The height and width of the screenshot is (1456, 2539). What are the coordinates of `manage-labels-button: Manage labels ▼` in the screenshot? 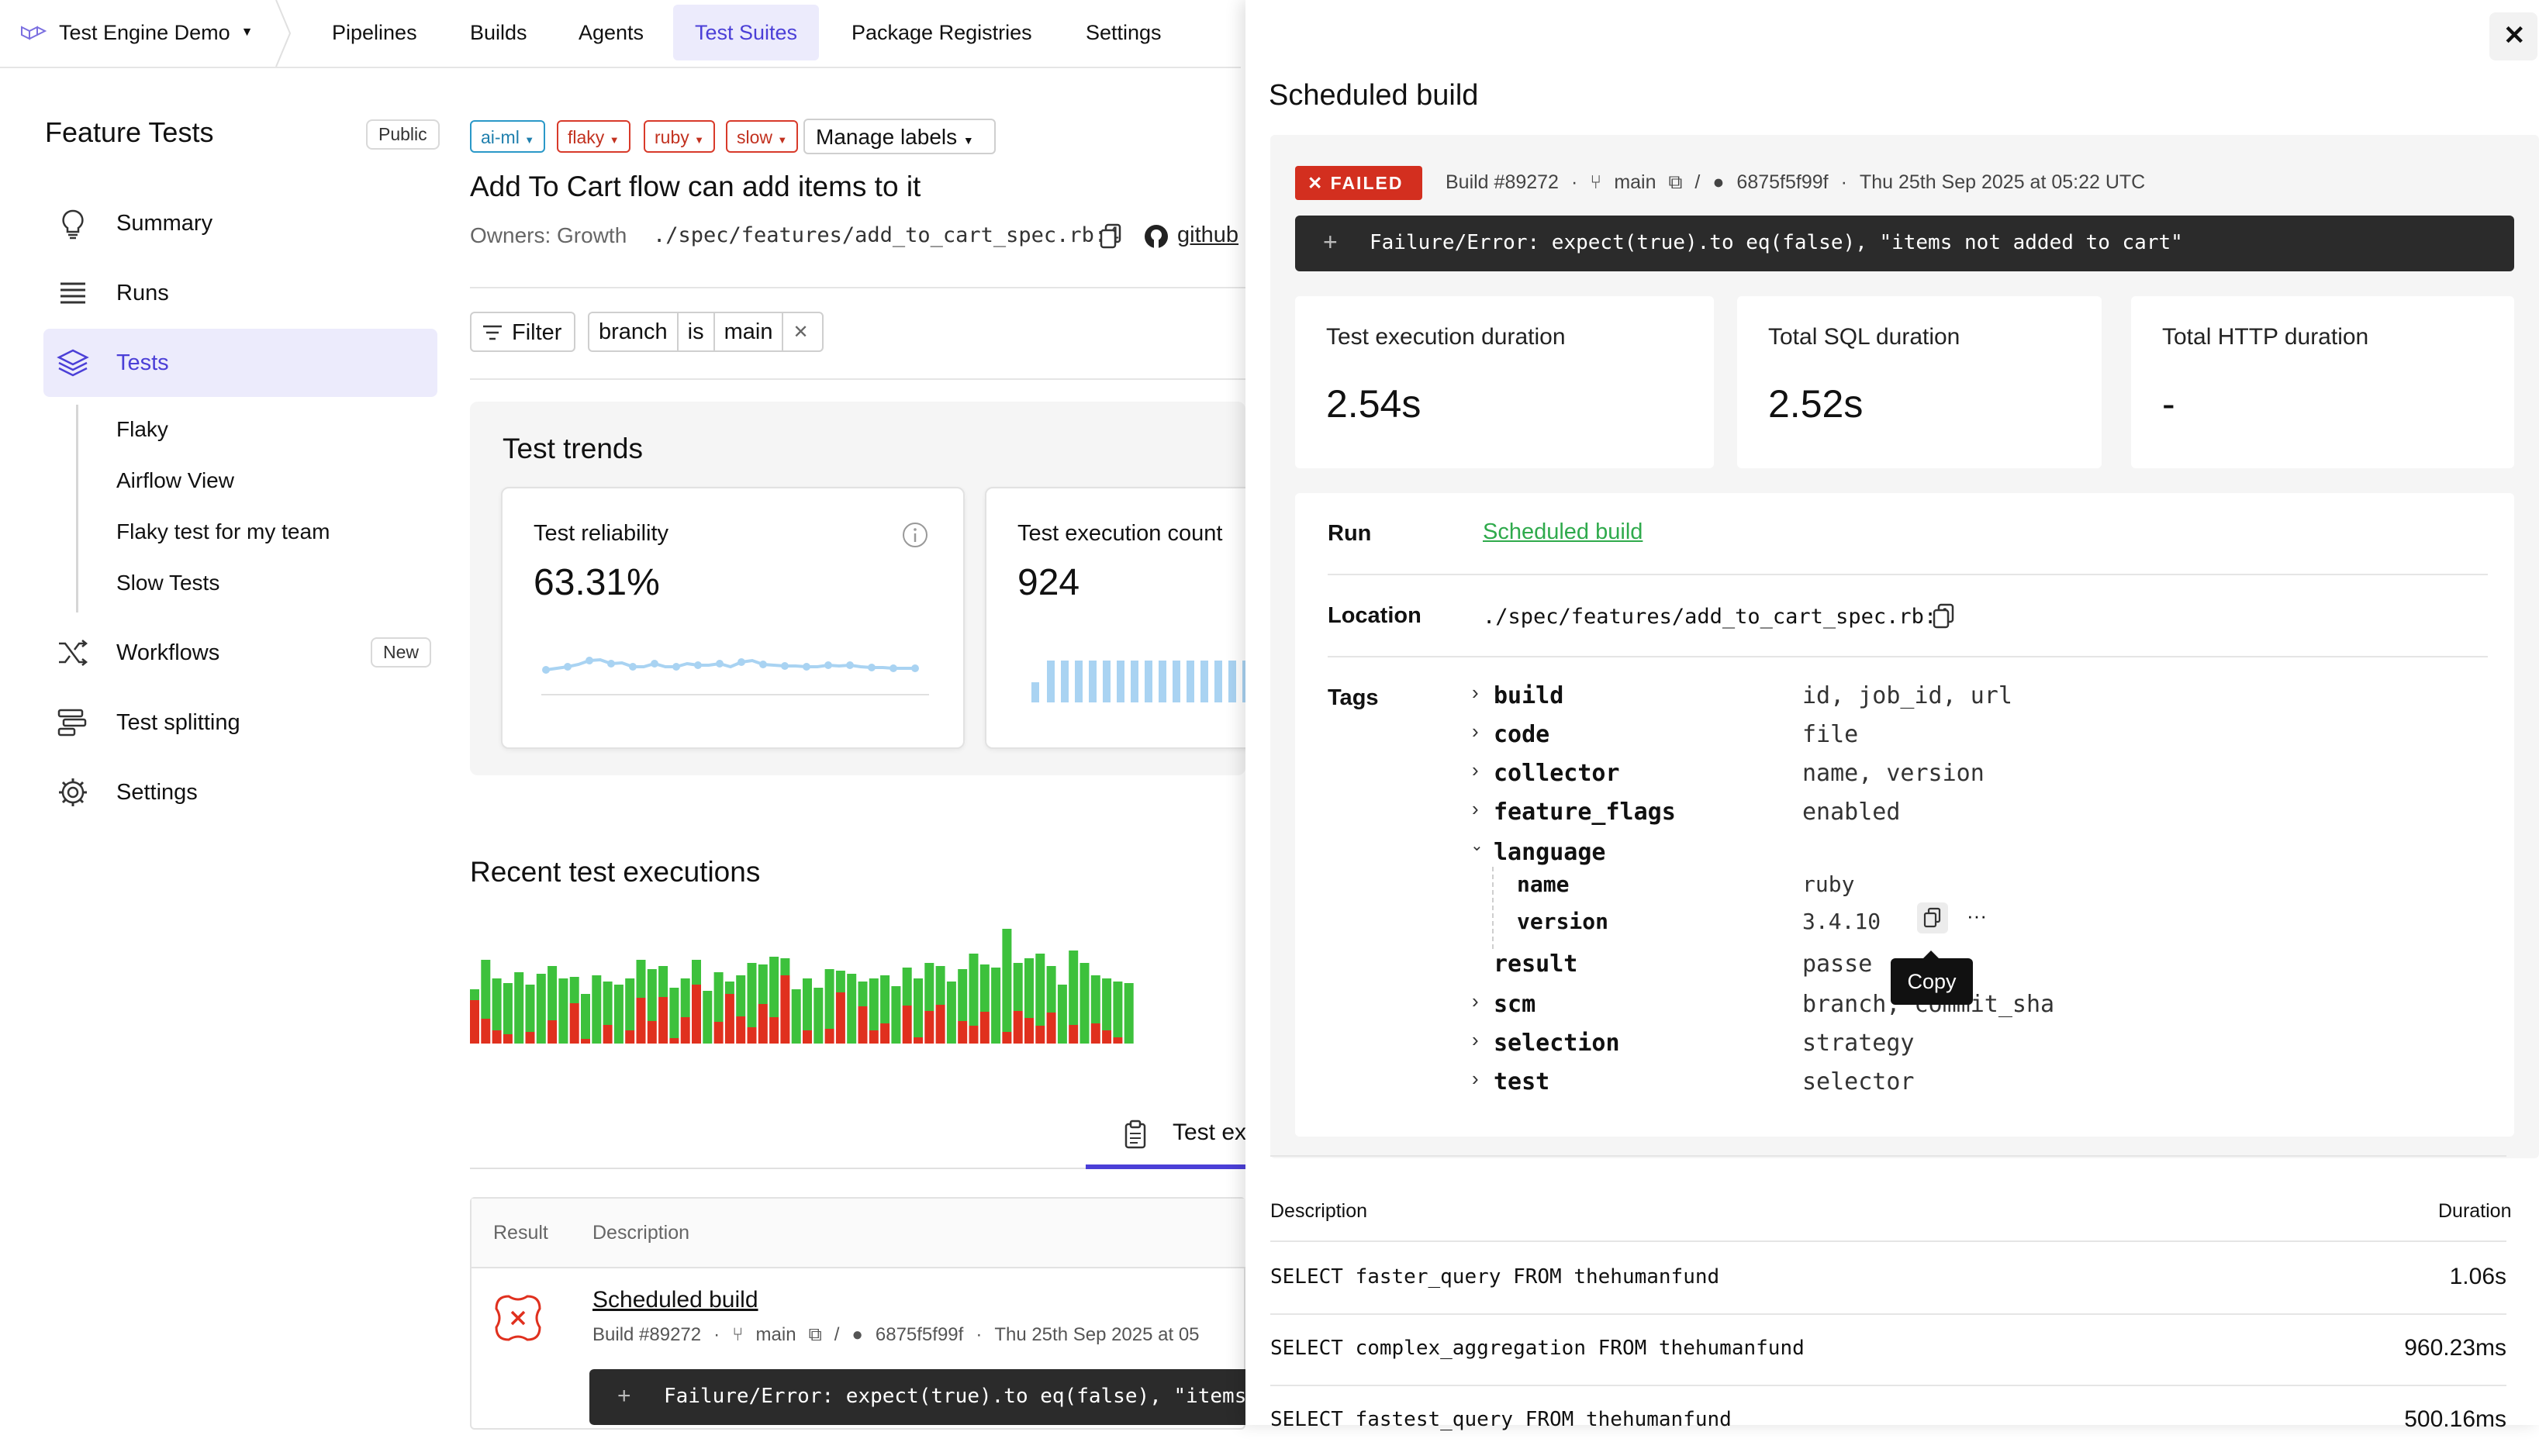 It's located at (899, 136).